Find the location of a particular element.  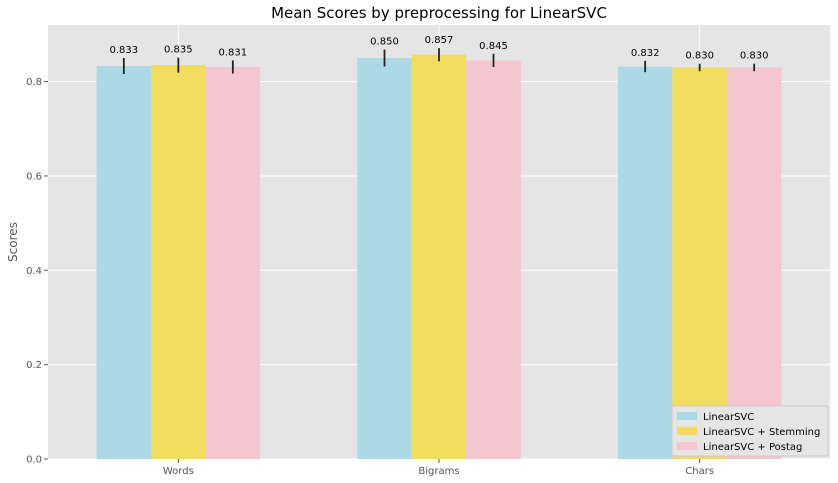

legend-entry: LinearSVC + Stemming is located at coordinates (761, 432).